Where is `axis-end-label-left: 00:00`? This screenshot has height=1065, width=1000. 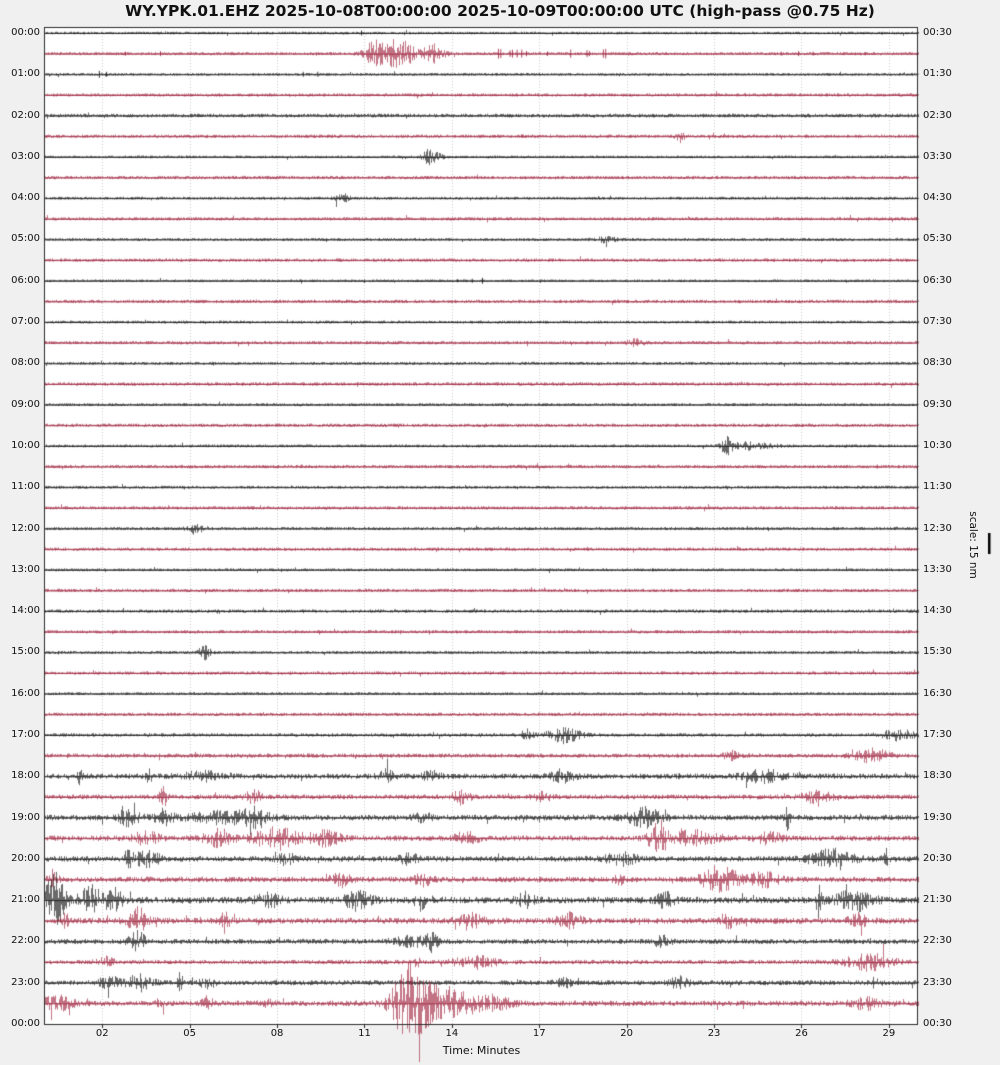 axis-end-label-left: 00:00 is located at coordinates (25, 1023).